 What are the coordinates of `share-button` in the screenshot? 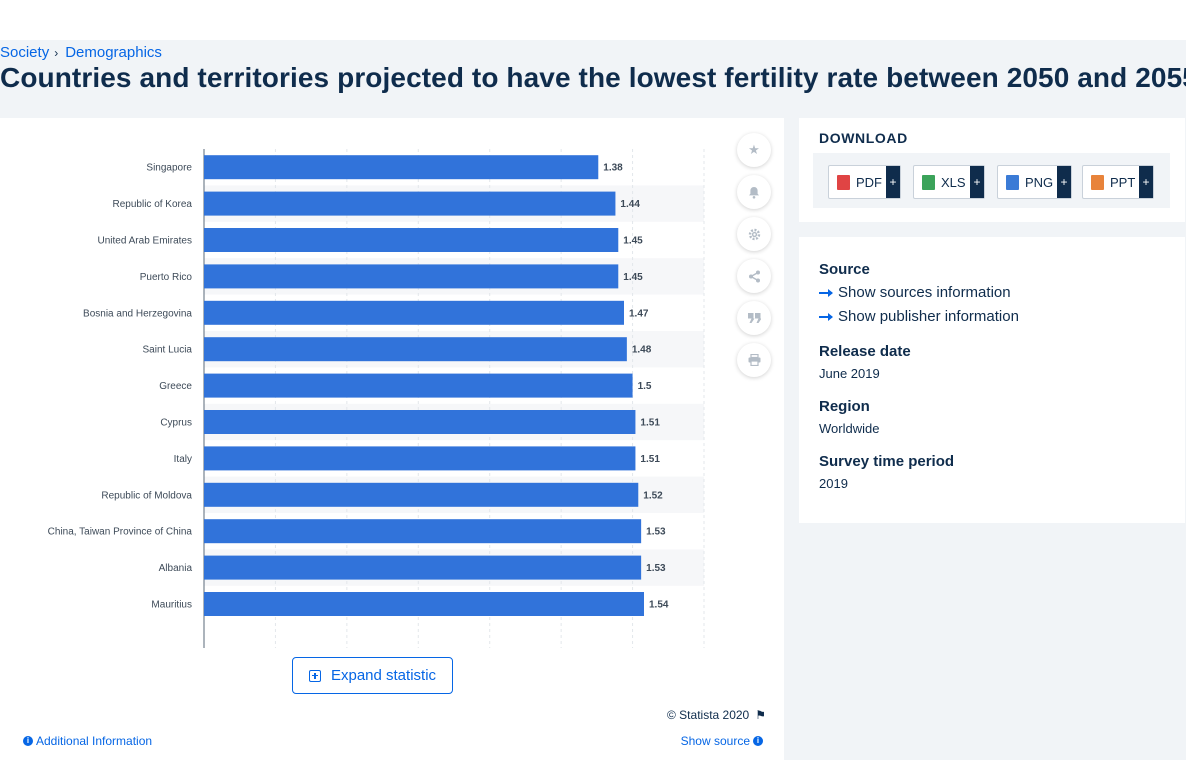 It's located at (754, 276).